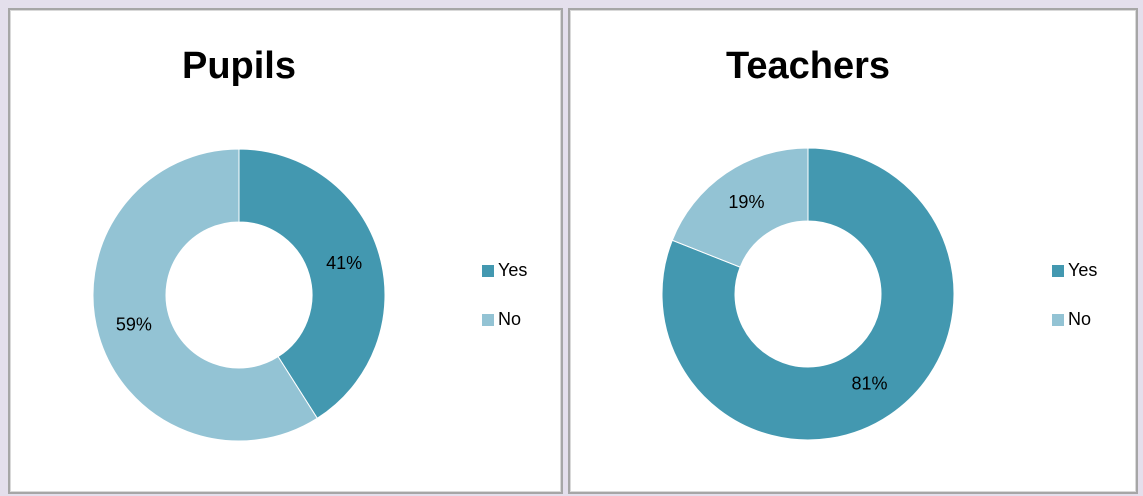  What do you see at coordinates (134, 324) in the screenshot?
I see `data-label: 59%` at bounding box center [134, 324].